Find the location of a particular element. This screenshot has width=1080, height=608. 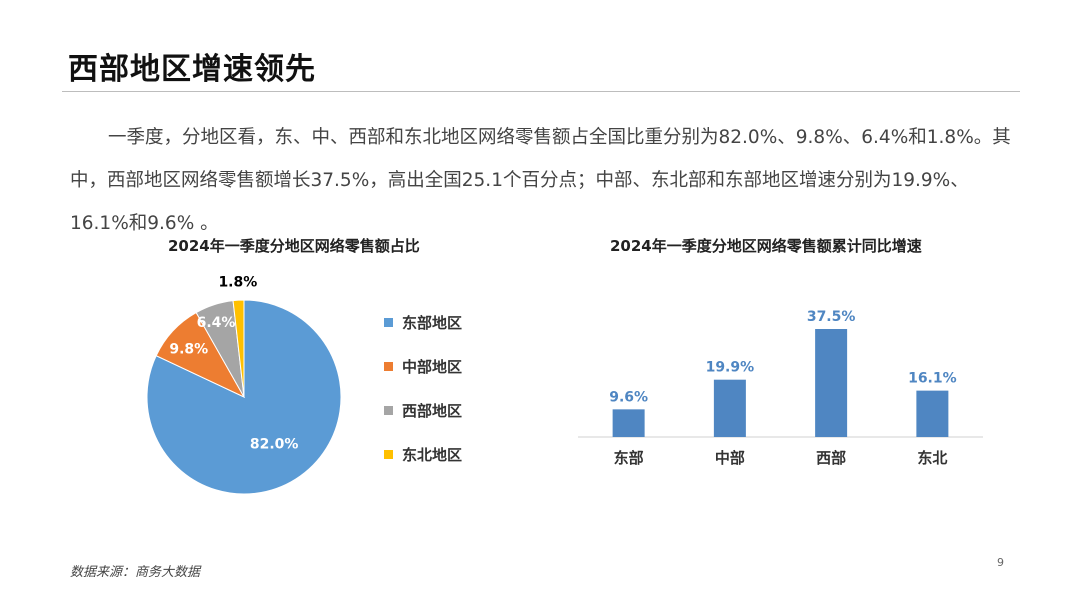

legend-item: 中部地区 is located at coordinates (423, 366).